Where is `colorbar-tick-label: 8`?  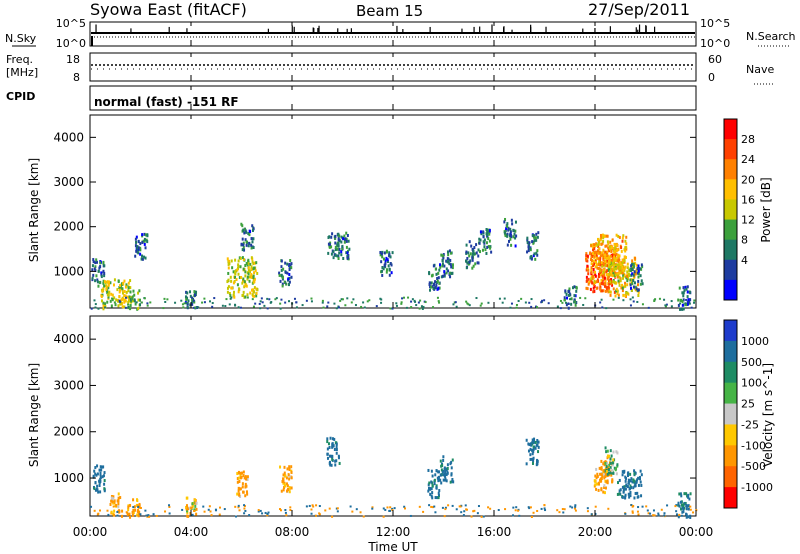 colorbar-tick-label: 8 is located at coordinates (744, 240).